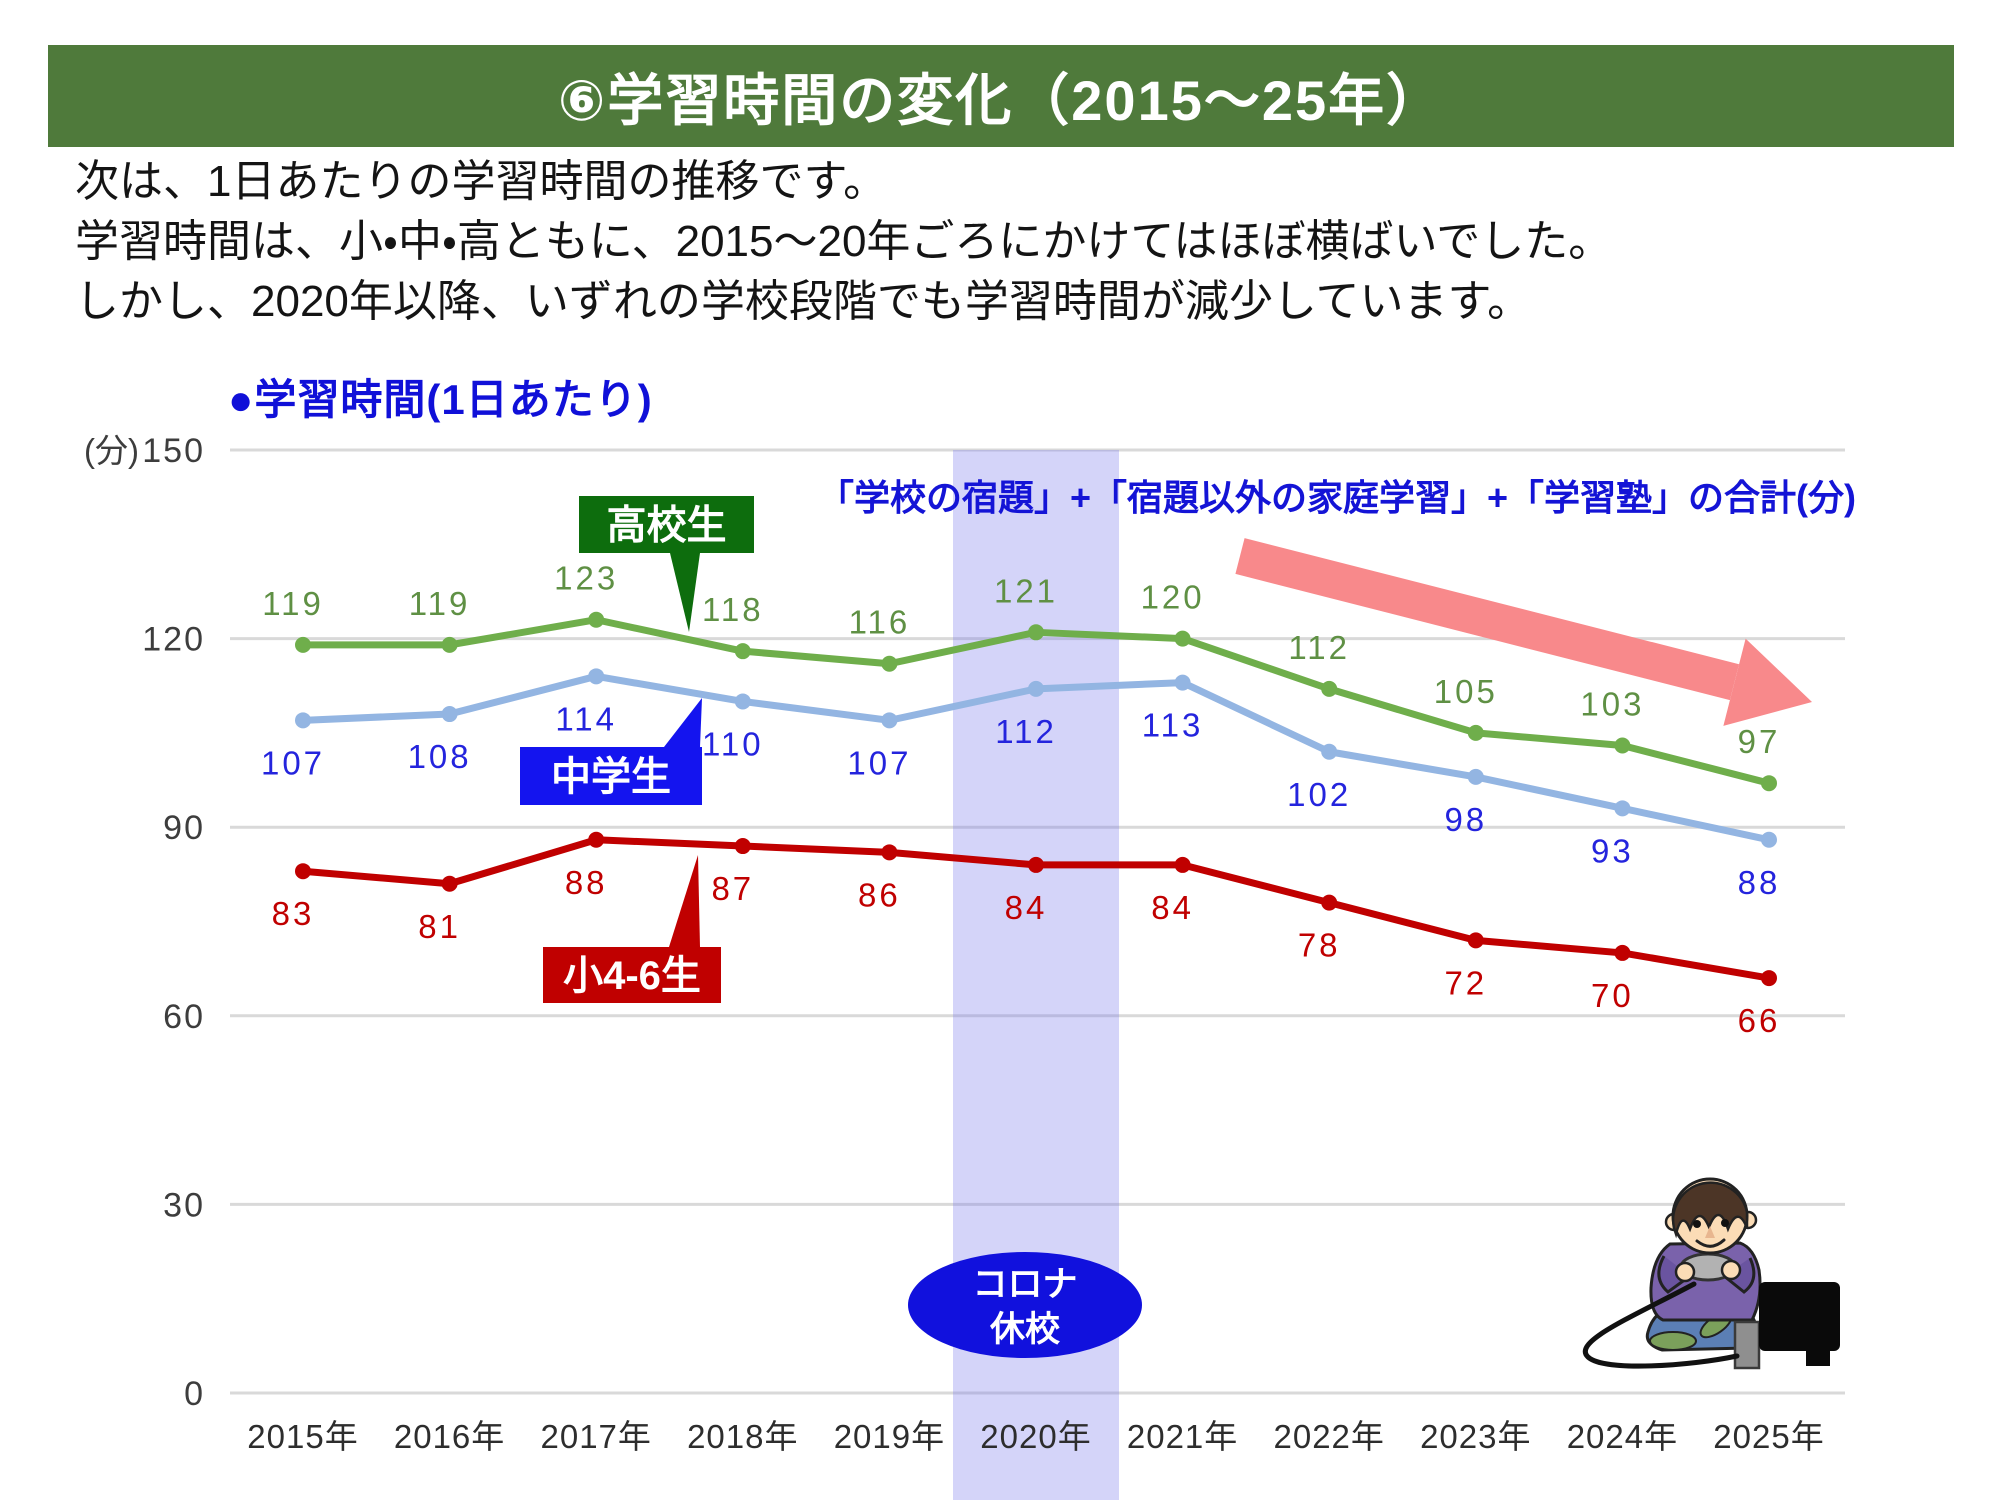 The height and width of the screenshot is (1500, 2000). Describe the element at coordinates (733, 609) in the screenshot. I see `data-label-highschool-2018: 118` at that location.